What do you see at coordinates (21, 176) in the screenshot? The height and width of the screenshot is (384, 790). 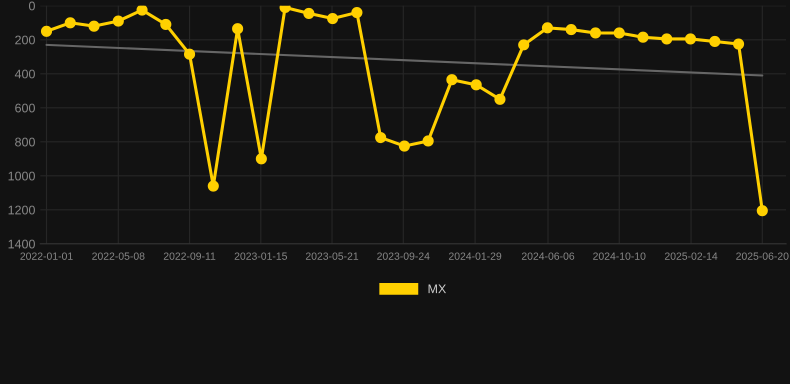 I see `y-tick-label: 1000` at bounding box center [21, 176].